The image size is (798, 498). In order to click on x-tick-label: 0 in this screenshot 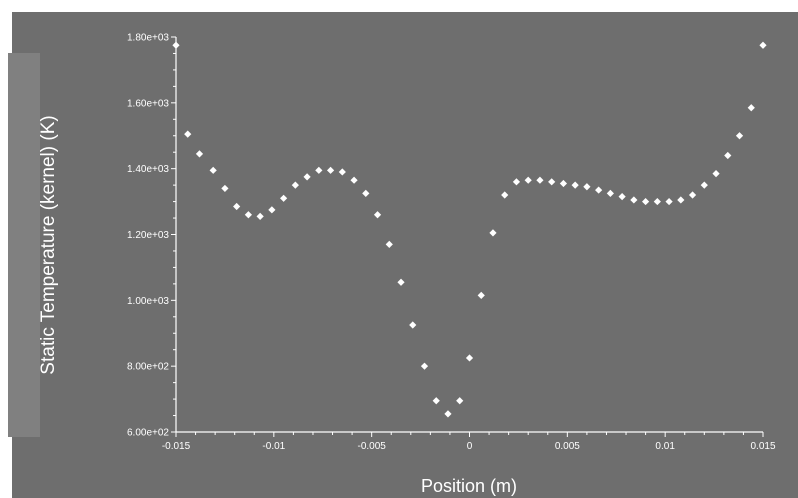, I will do `click(470, 446)`.